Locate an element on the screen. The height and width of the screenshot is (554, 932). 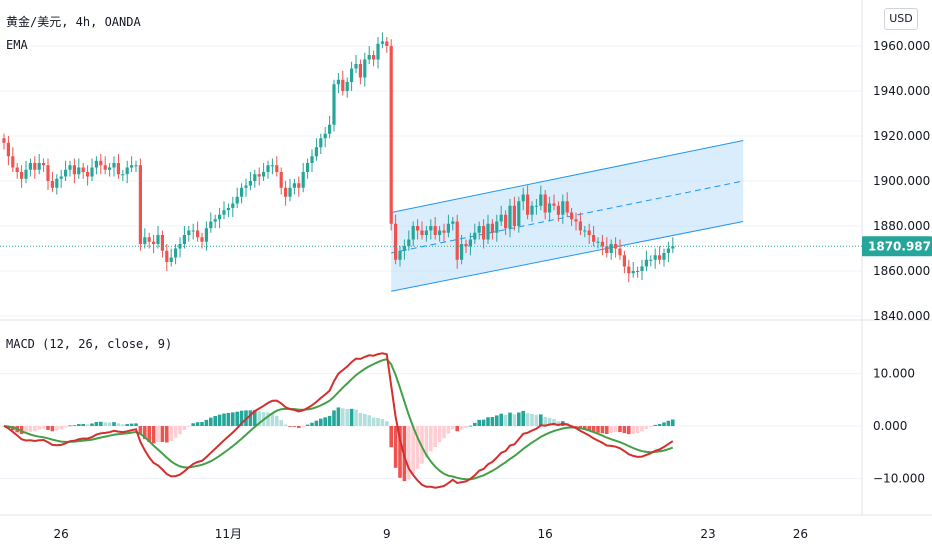
macd-tick-label: 10.000 is located at coordinates (894, 374).